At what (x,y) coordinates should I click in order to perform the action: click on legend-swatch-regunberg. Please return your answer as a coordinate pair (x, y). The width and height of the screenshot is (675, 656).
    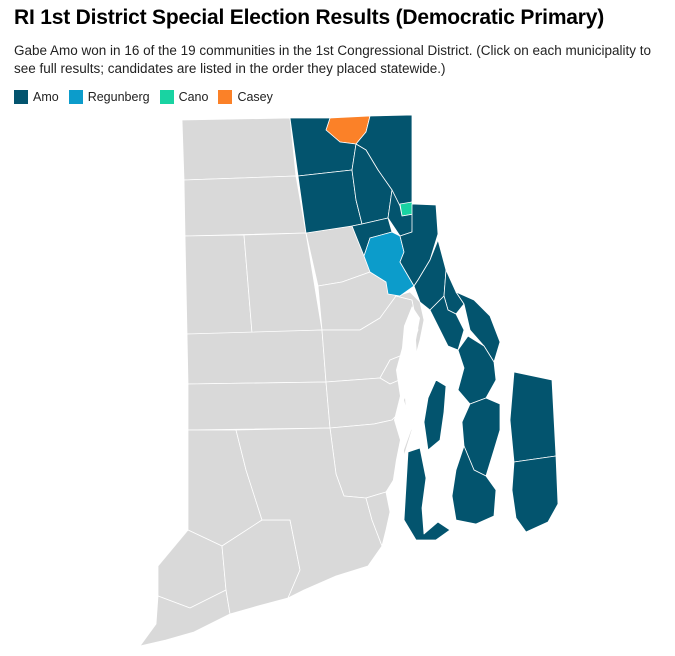
    Looking at the image, I should click on (75, 97).